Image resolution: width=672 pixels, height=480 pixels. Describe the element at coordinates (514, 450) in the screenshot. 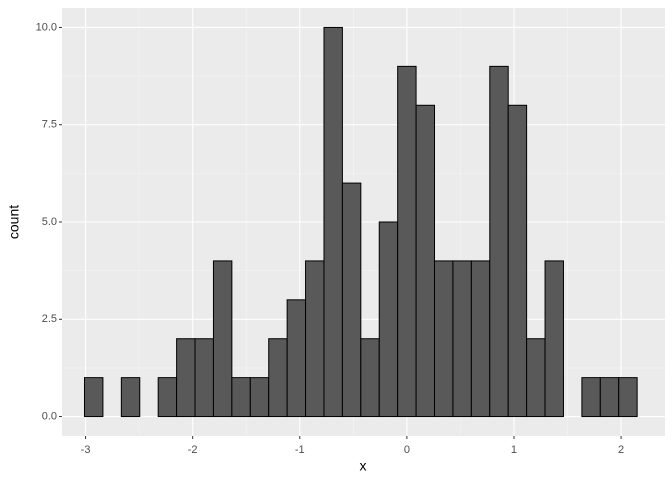

I see `x-tick-label: 1` at that location.